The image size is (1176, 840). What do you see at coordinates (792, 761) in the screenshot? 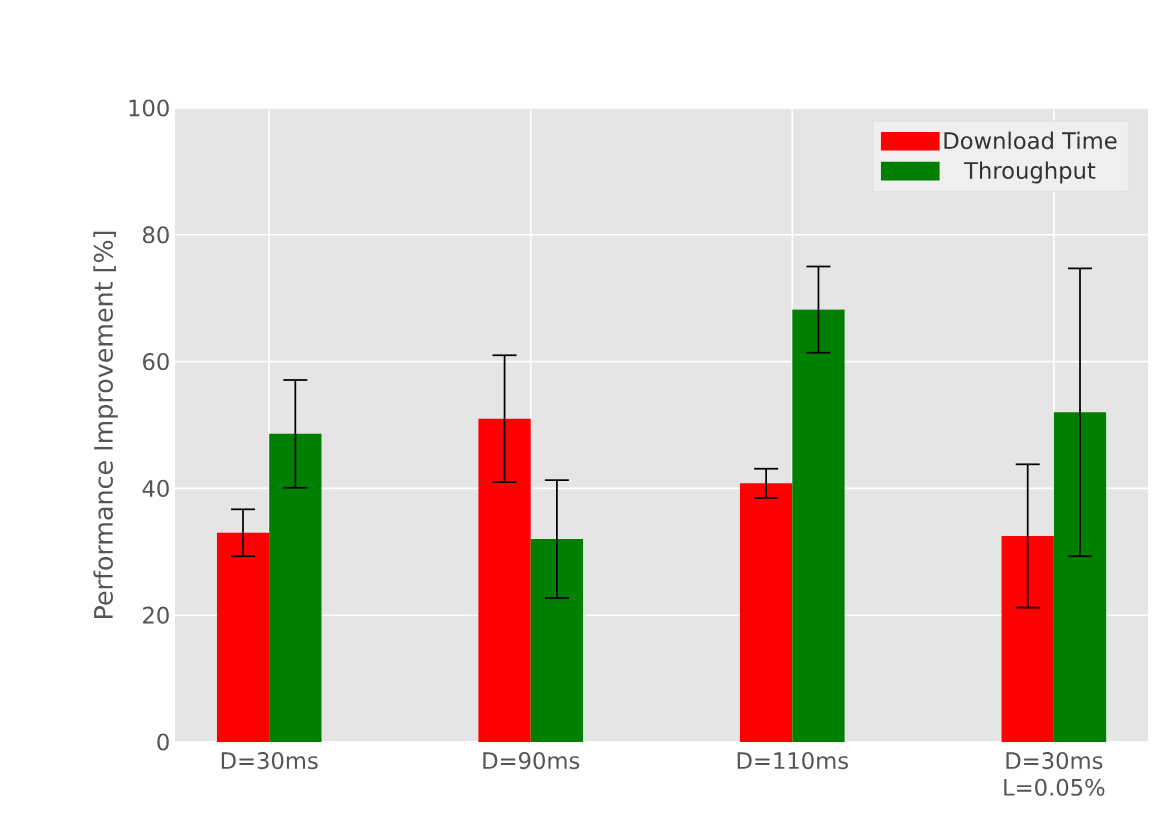
I see `x-tick-label: D=110ms` at bounding box center [792, 761].